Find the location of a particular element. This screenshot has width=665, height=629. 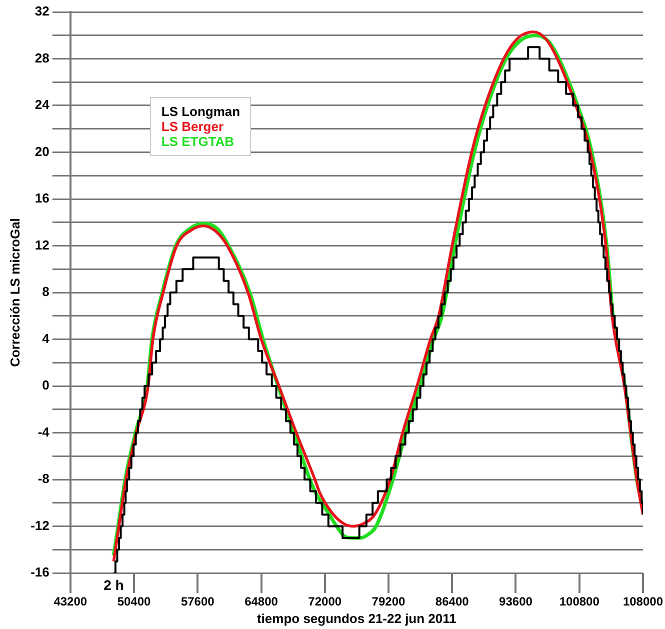

y-tick-label: 32 is located at coordinates (42, 11).